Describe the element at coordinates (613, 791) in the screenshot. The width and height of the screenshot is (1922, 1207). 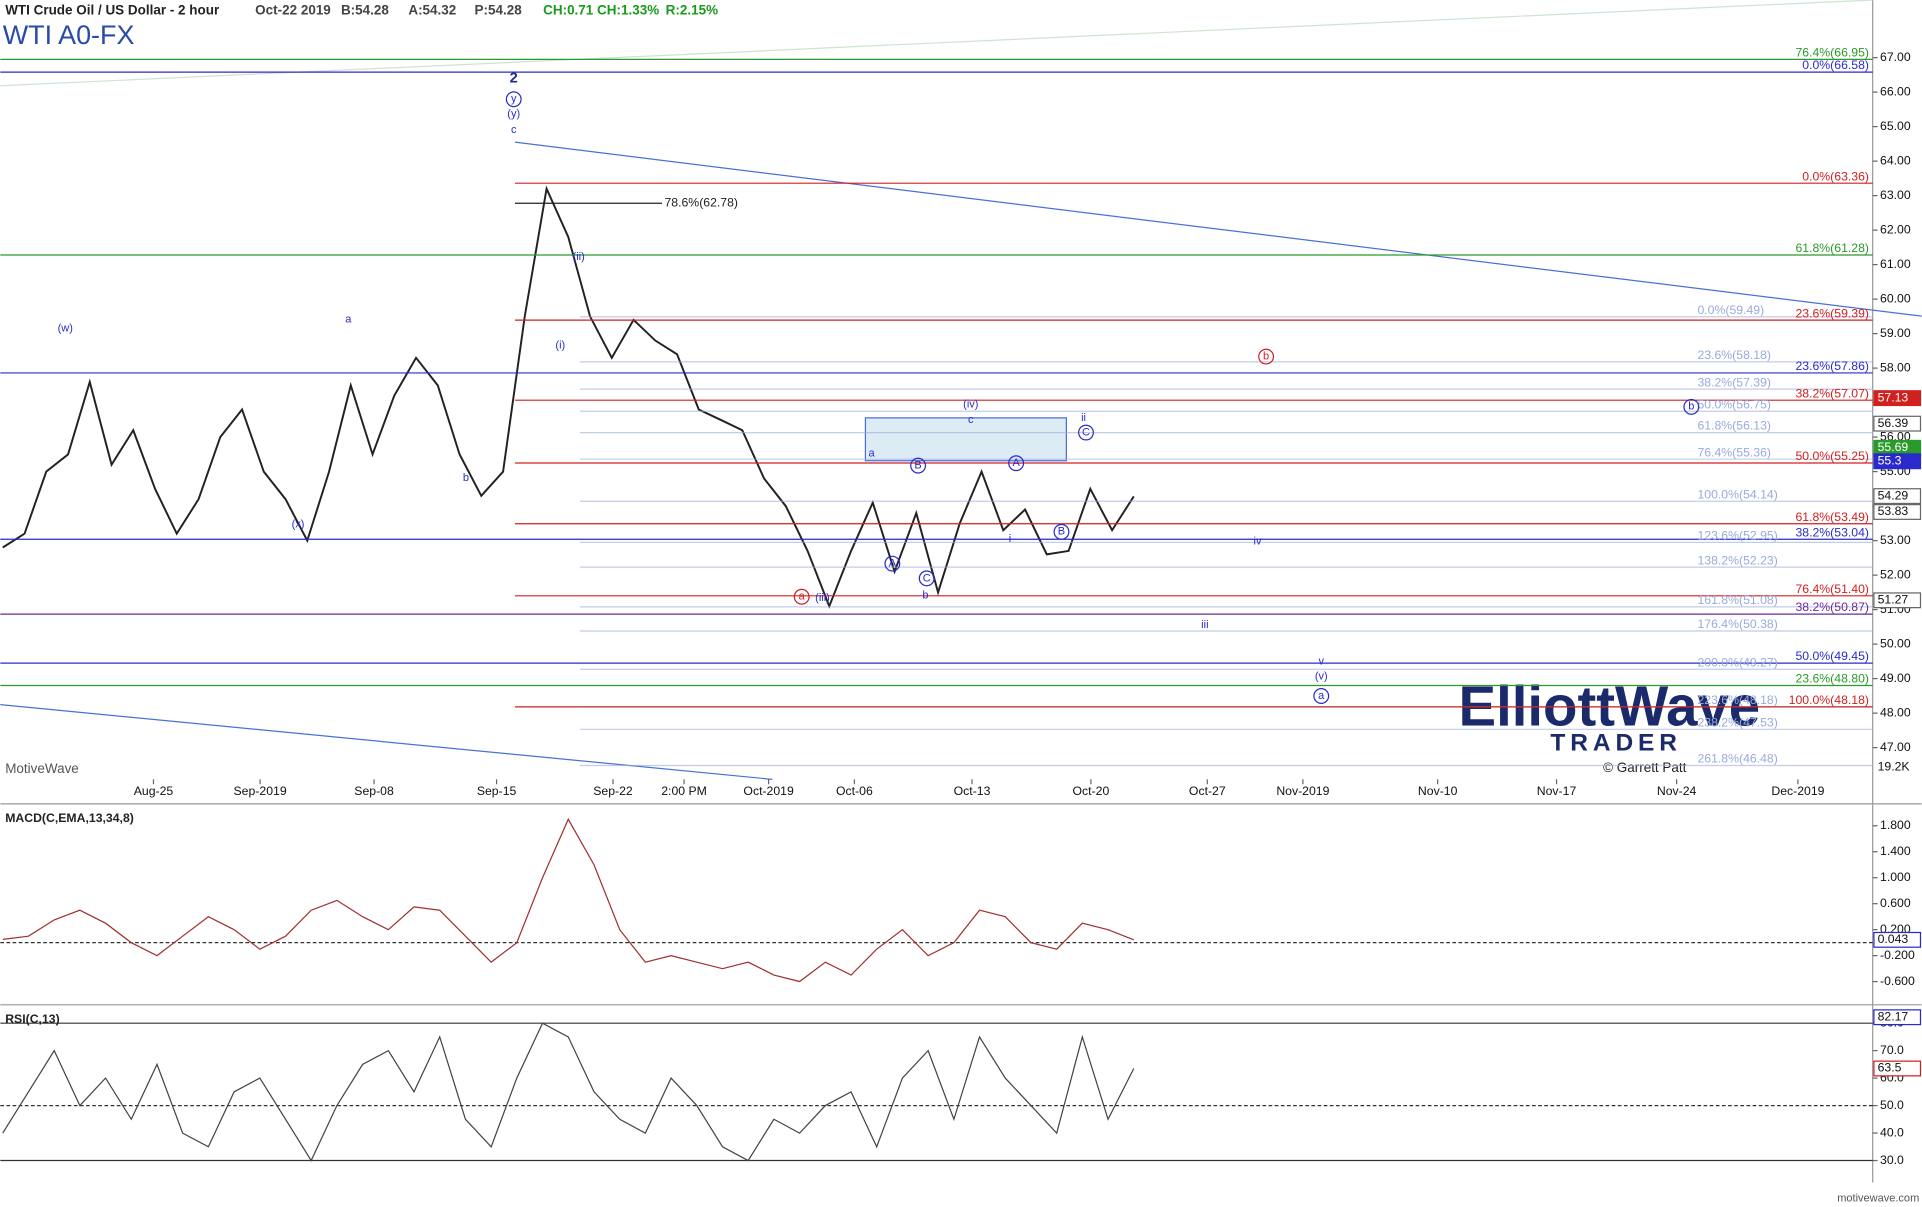
I see `x-tick-label: Sep-22` at that location.